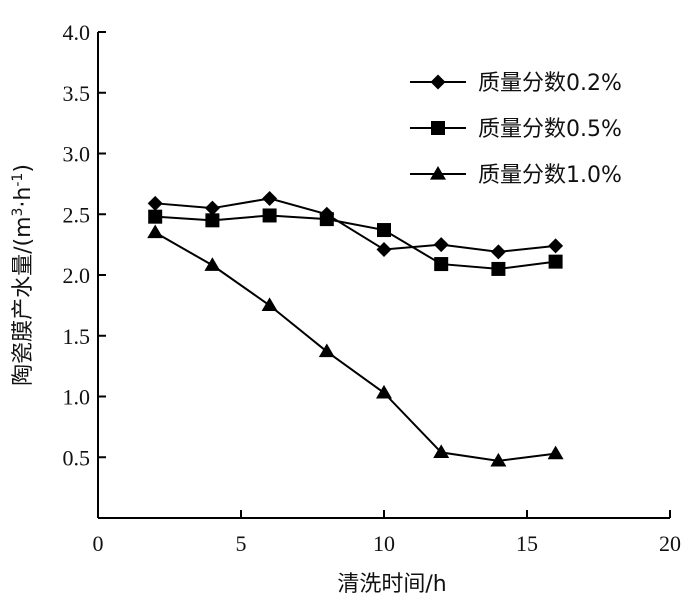  Describe the element at coordinates (438, 173) in the screenshot. I see `legend-marker-triangle` at that location.